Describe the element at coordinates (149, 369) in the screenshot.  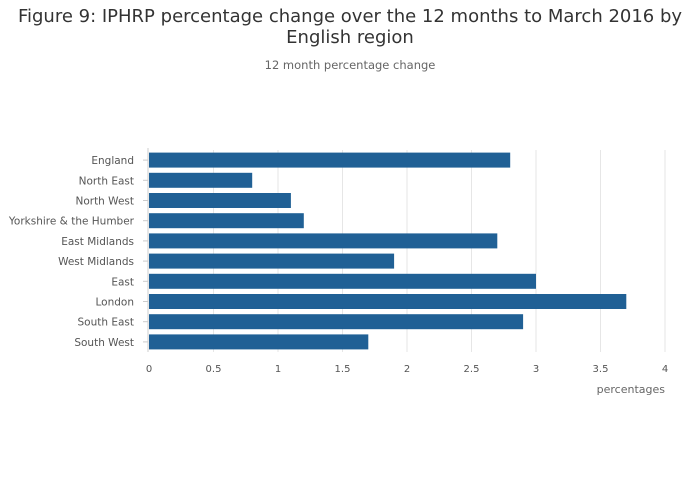
I see `x-tick-label: 0` at that location.